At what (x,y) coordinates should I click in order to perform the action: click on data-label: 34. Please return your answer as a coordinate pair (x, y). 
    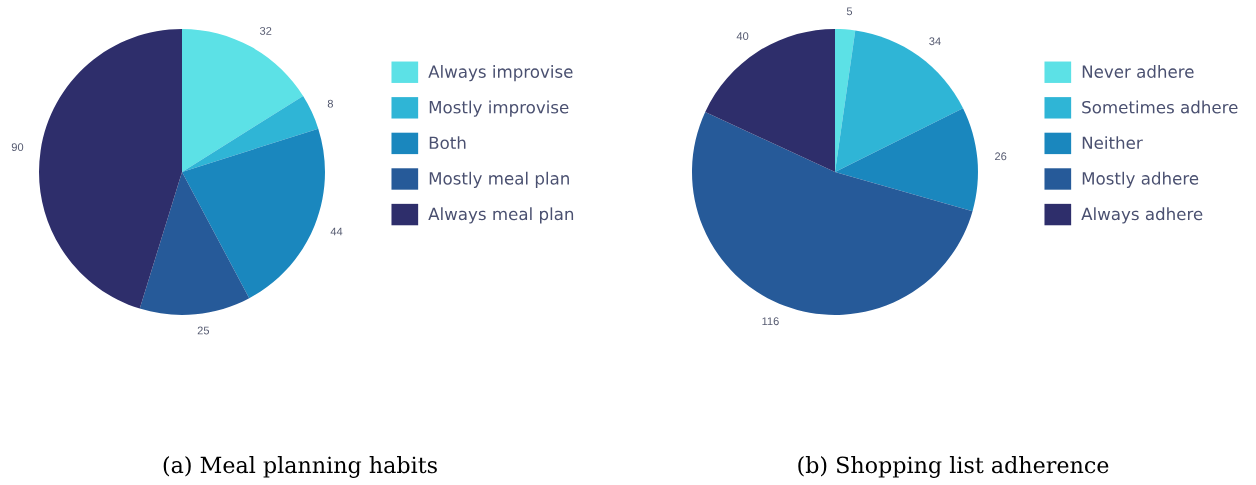
    Looking at the image, I should click on (935, 41).